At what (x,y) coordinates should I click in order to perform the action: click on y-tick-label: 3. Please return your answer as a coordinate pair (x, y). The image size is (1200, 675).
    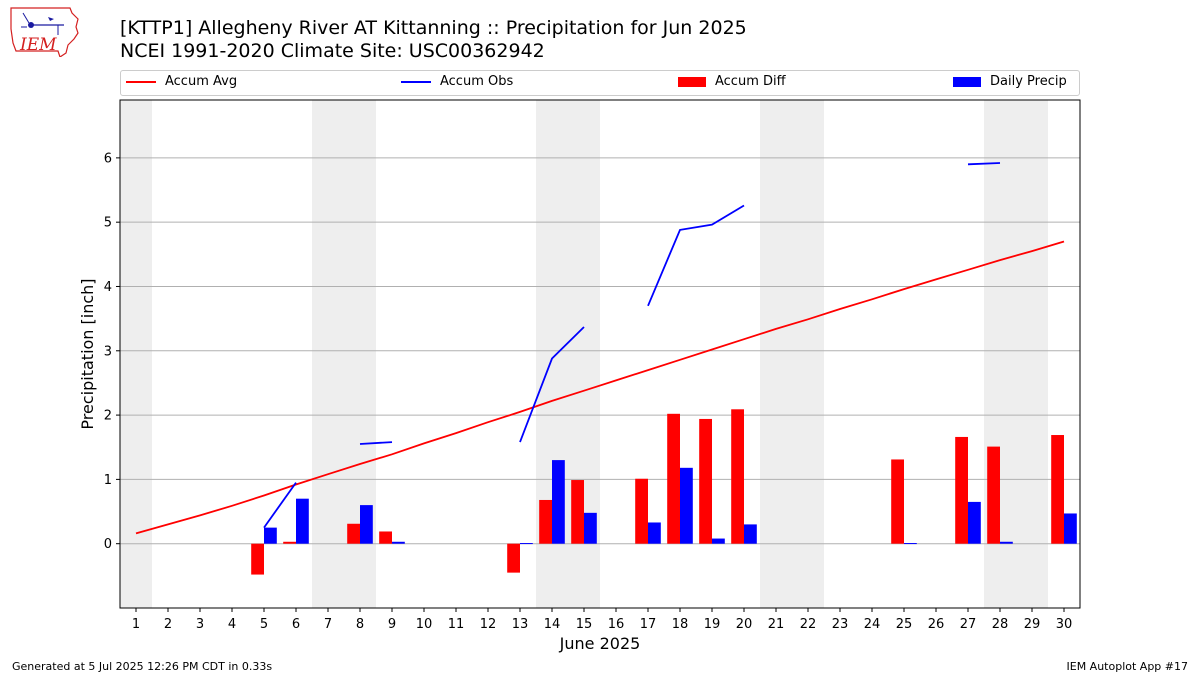
    Looking at the image, I should click on (108, 351).